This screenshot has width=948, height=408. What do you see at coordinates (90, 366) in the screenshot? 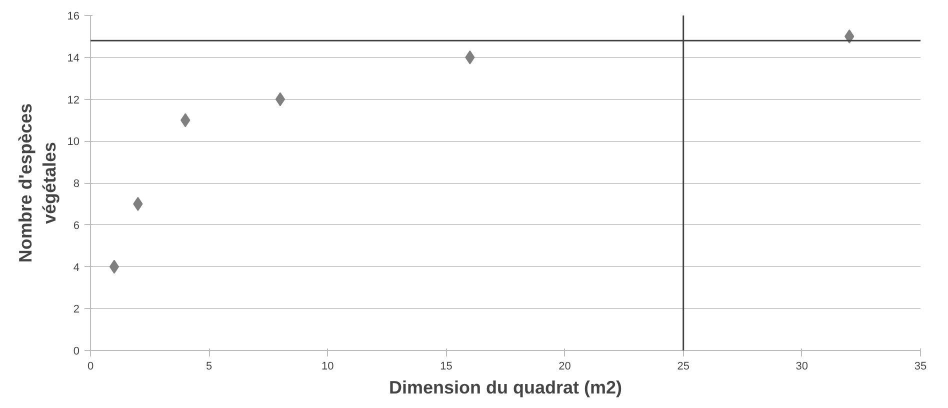
I see `x-tick-label: 0` at bounding box center [90, 366].